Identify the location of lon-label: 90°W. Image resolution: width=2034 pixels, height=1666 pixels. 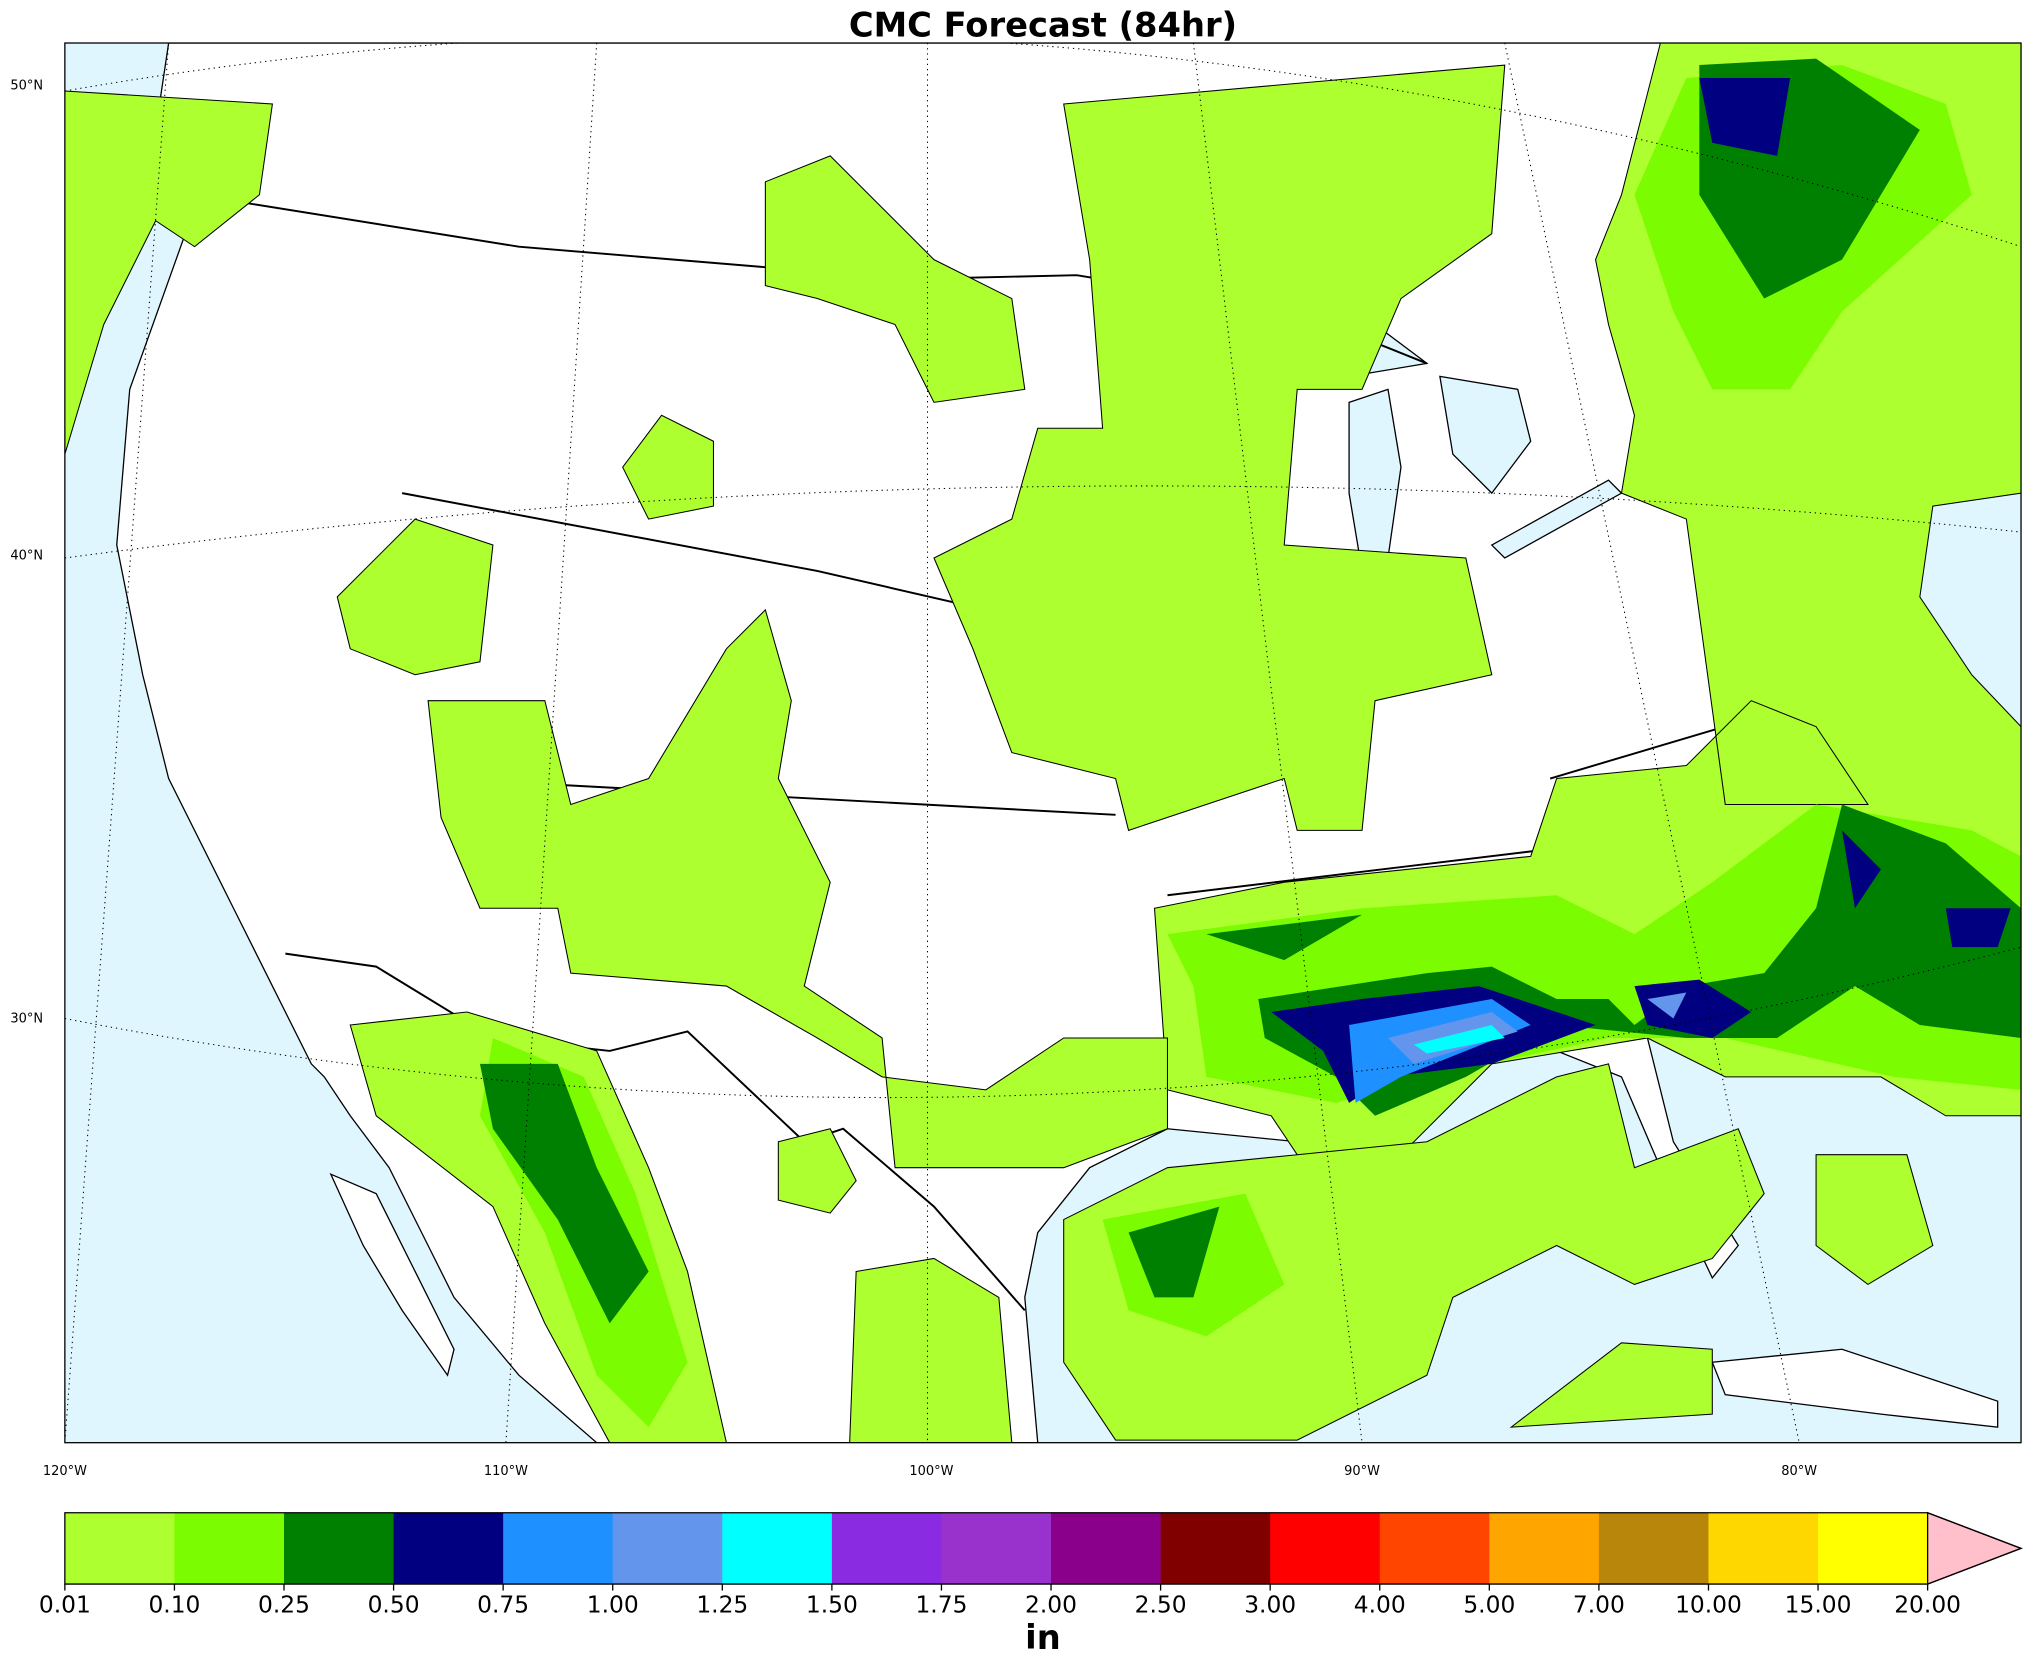
(1362, 1471).